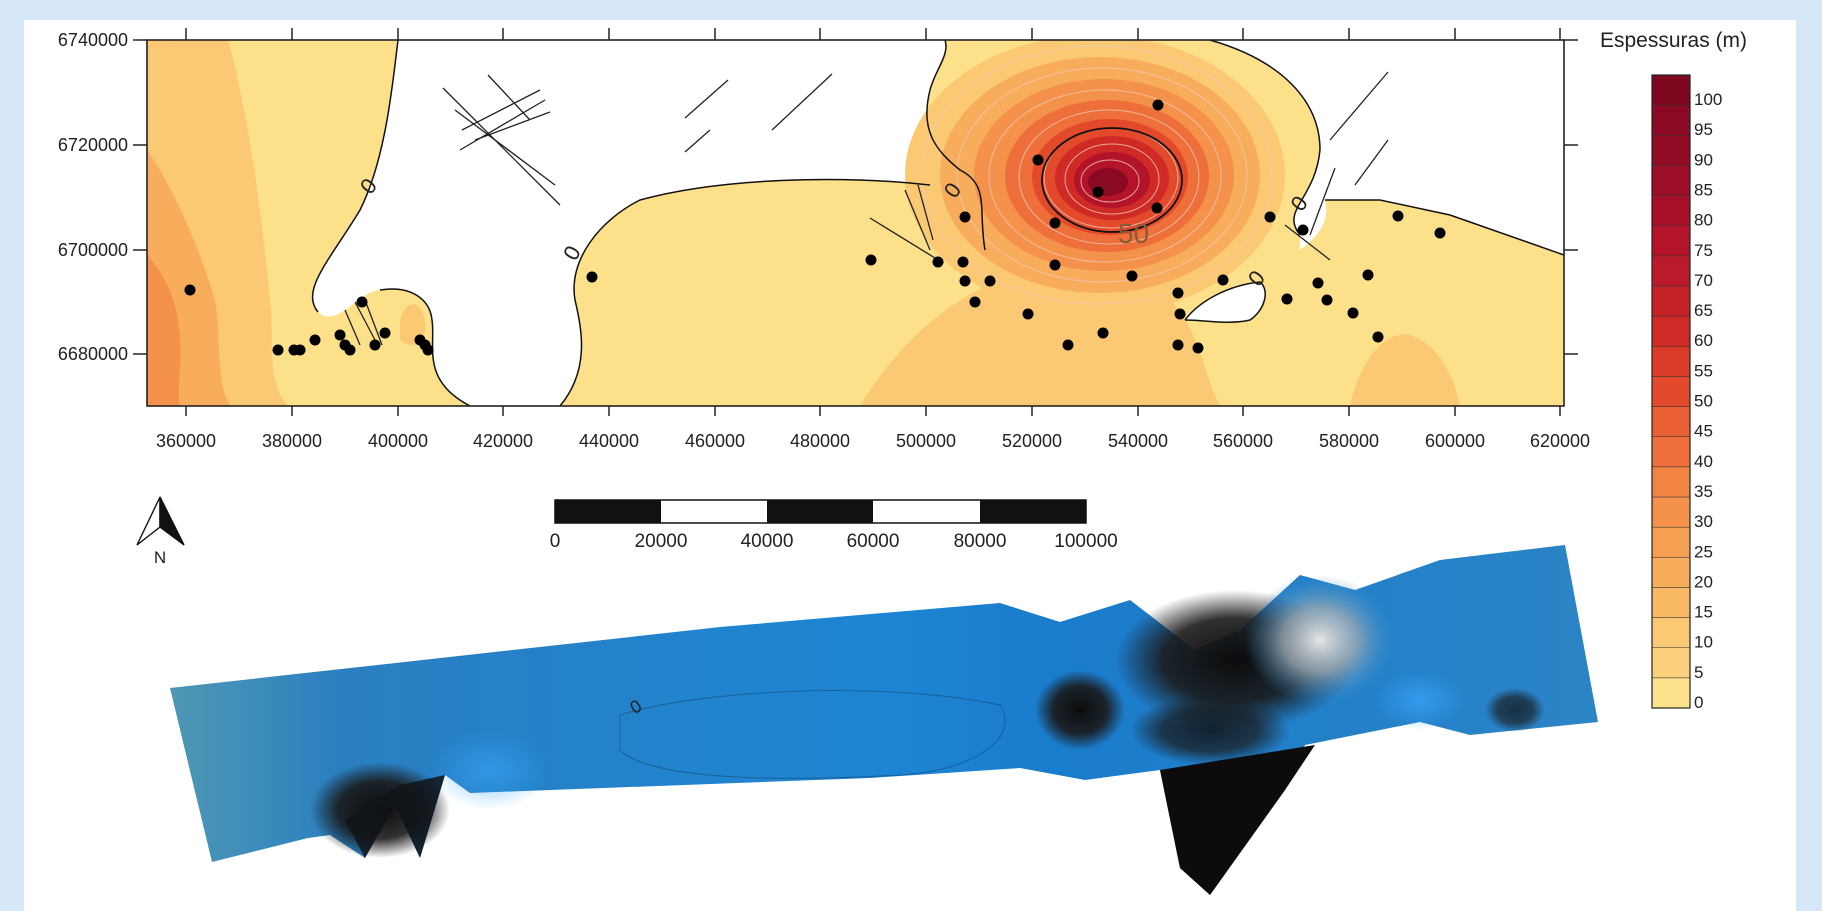 This screenshot has height=911, width=1822. Describe the element at coordinates (1138, 441) in the screenshot. I see `x-tick-label: 540000` at that location.